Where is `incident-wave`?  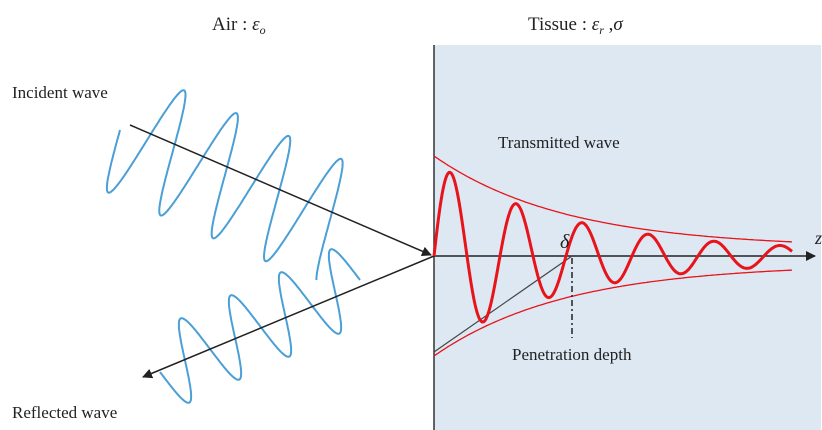 incident-wave is located at coordinates (224, 184).